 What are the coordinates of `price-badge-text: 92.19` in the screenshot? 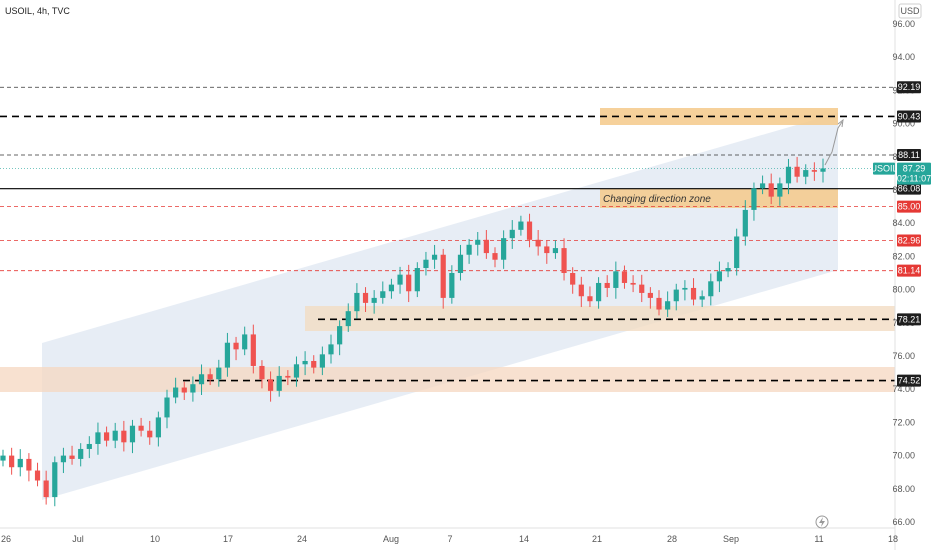 It's located at (909, 87).